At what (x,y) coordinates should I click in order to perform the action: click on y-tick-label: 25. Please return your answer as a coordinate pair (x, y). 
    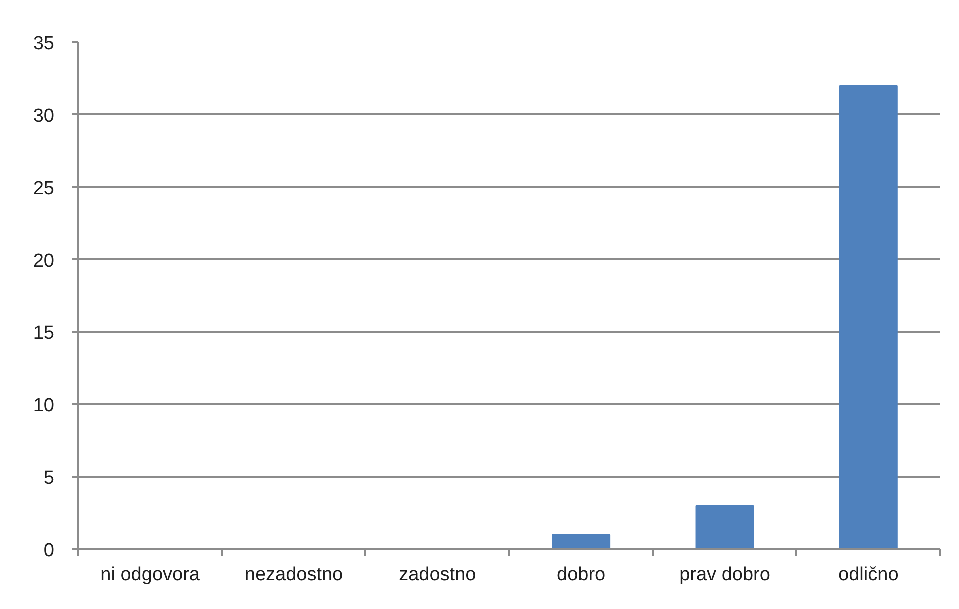
    Looking at the image, I should click on (44, 189).